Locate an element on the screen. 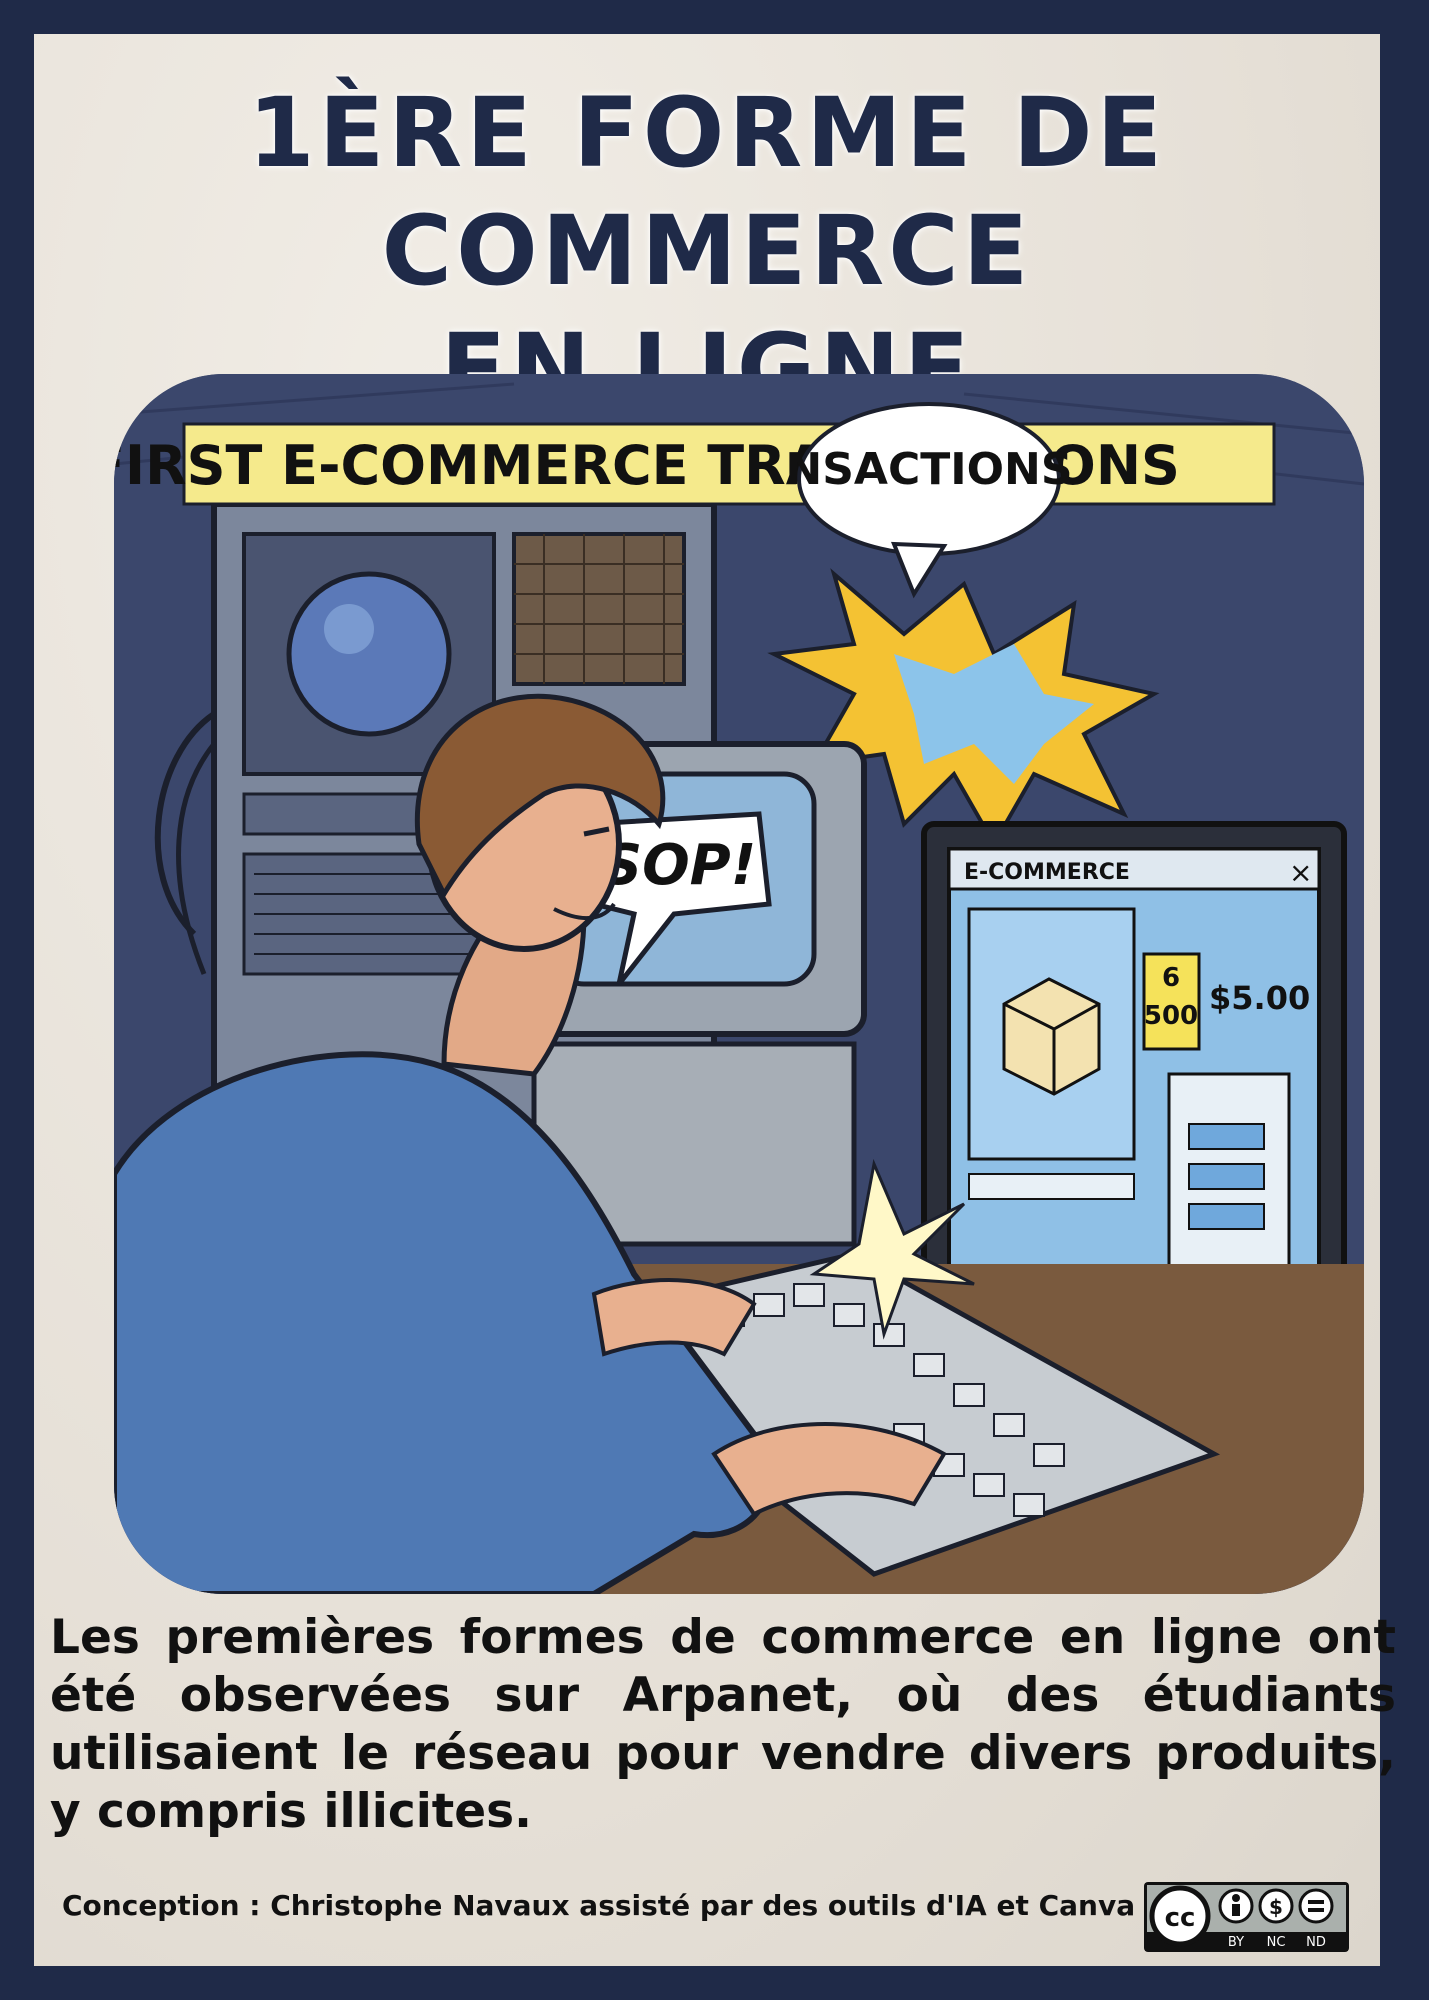 The image size is (1429, 2000). sop-speech-bubble: SOP! is located at coordinates (679, 898).